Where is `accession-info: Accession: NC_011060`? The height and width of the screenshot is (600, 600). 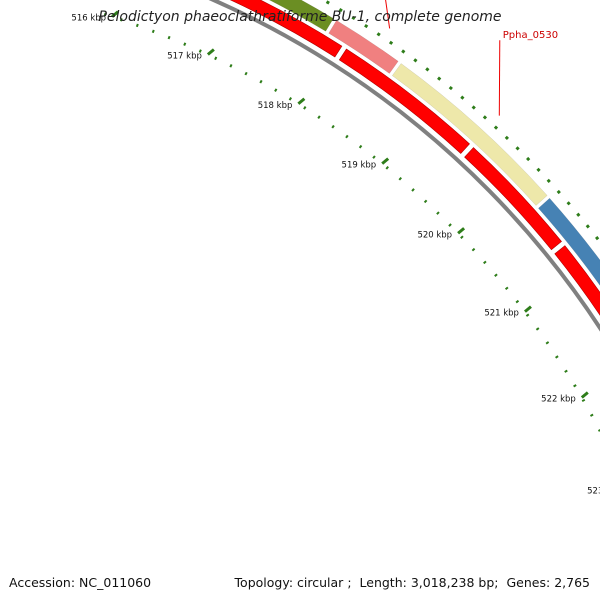
accession-info: Accession: NC_011060 is located at coordinates (80, 582).